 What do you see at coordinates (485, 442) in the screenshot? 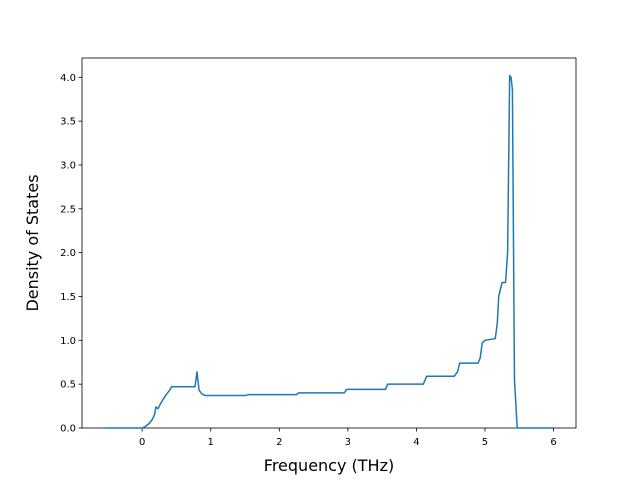
I see `x-tick-label: 5` at bounding box center [485, 442].